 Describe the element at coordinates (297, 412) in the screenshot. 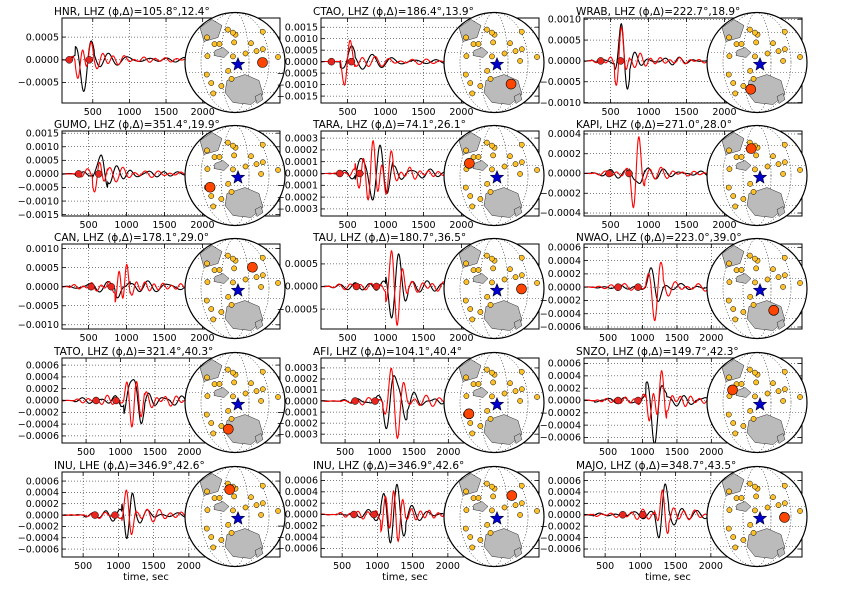

I see `y-tick-label: −0.0001` at that location.